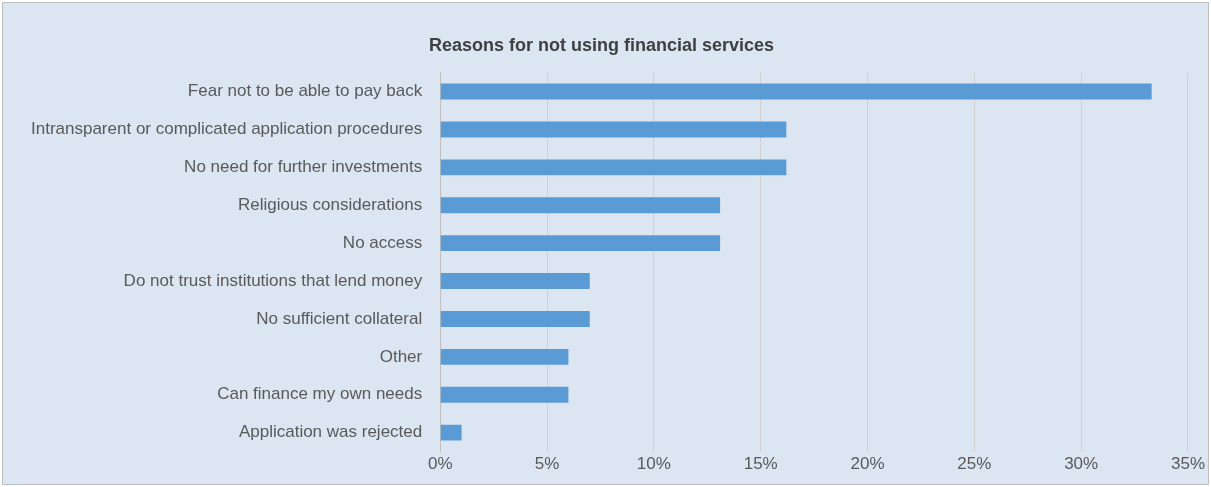 The image size is (1211, 487). I want to click on x-tick-label: 10%, so click(653, 464).